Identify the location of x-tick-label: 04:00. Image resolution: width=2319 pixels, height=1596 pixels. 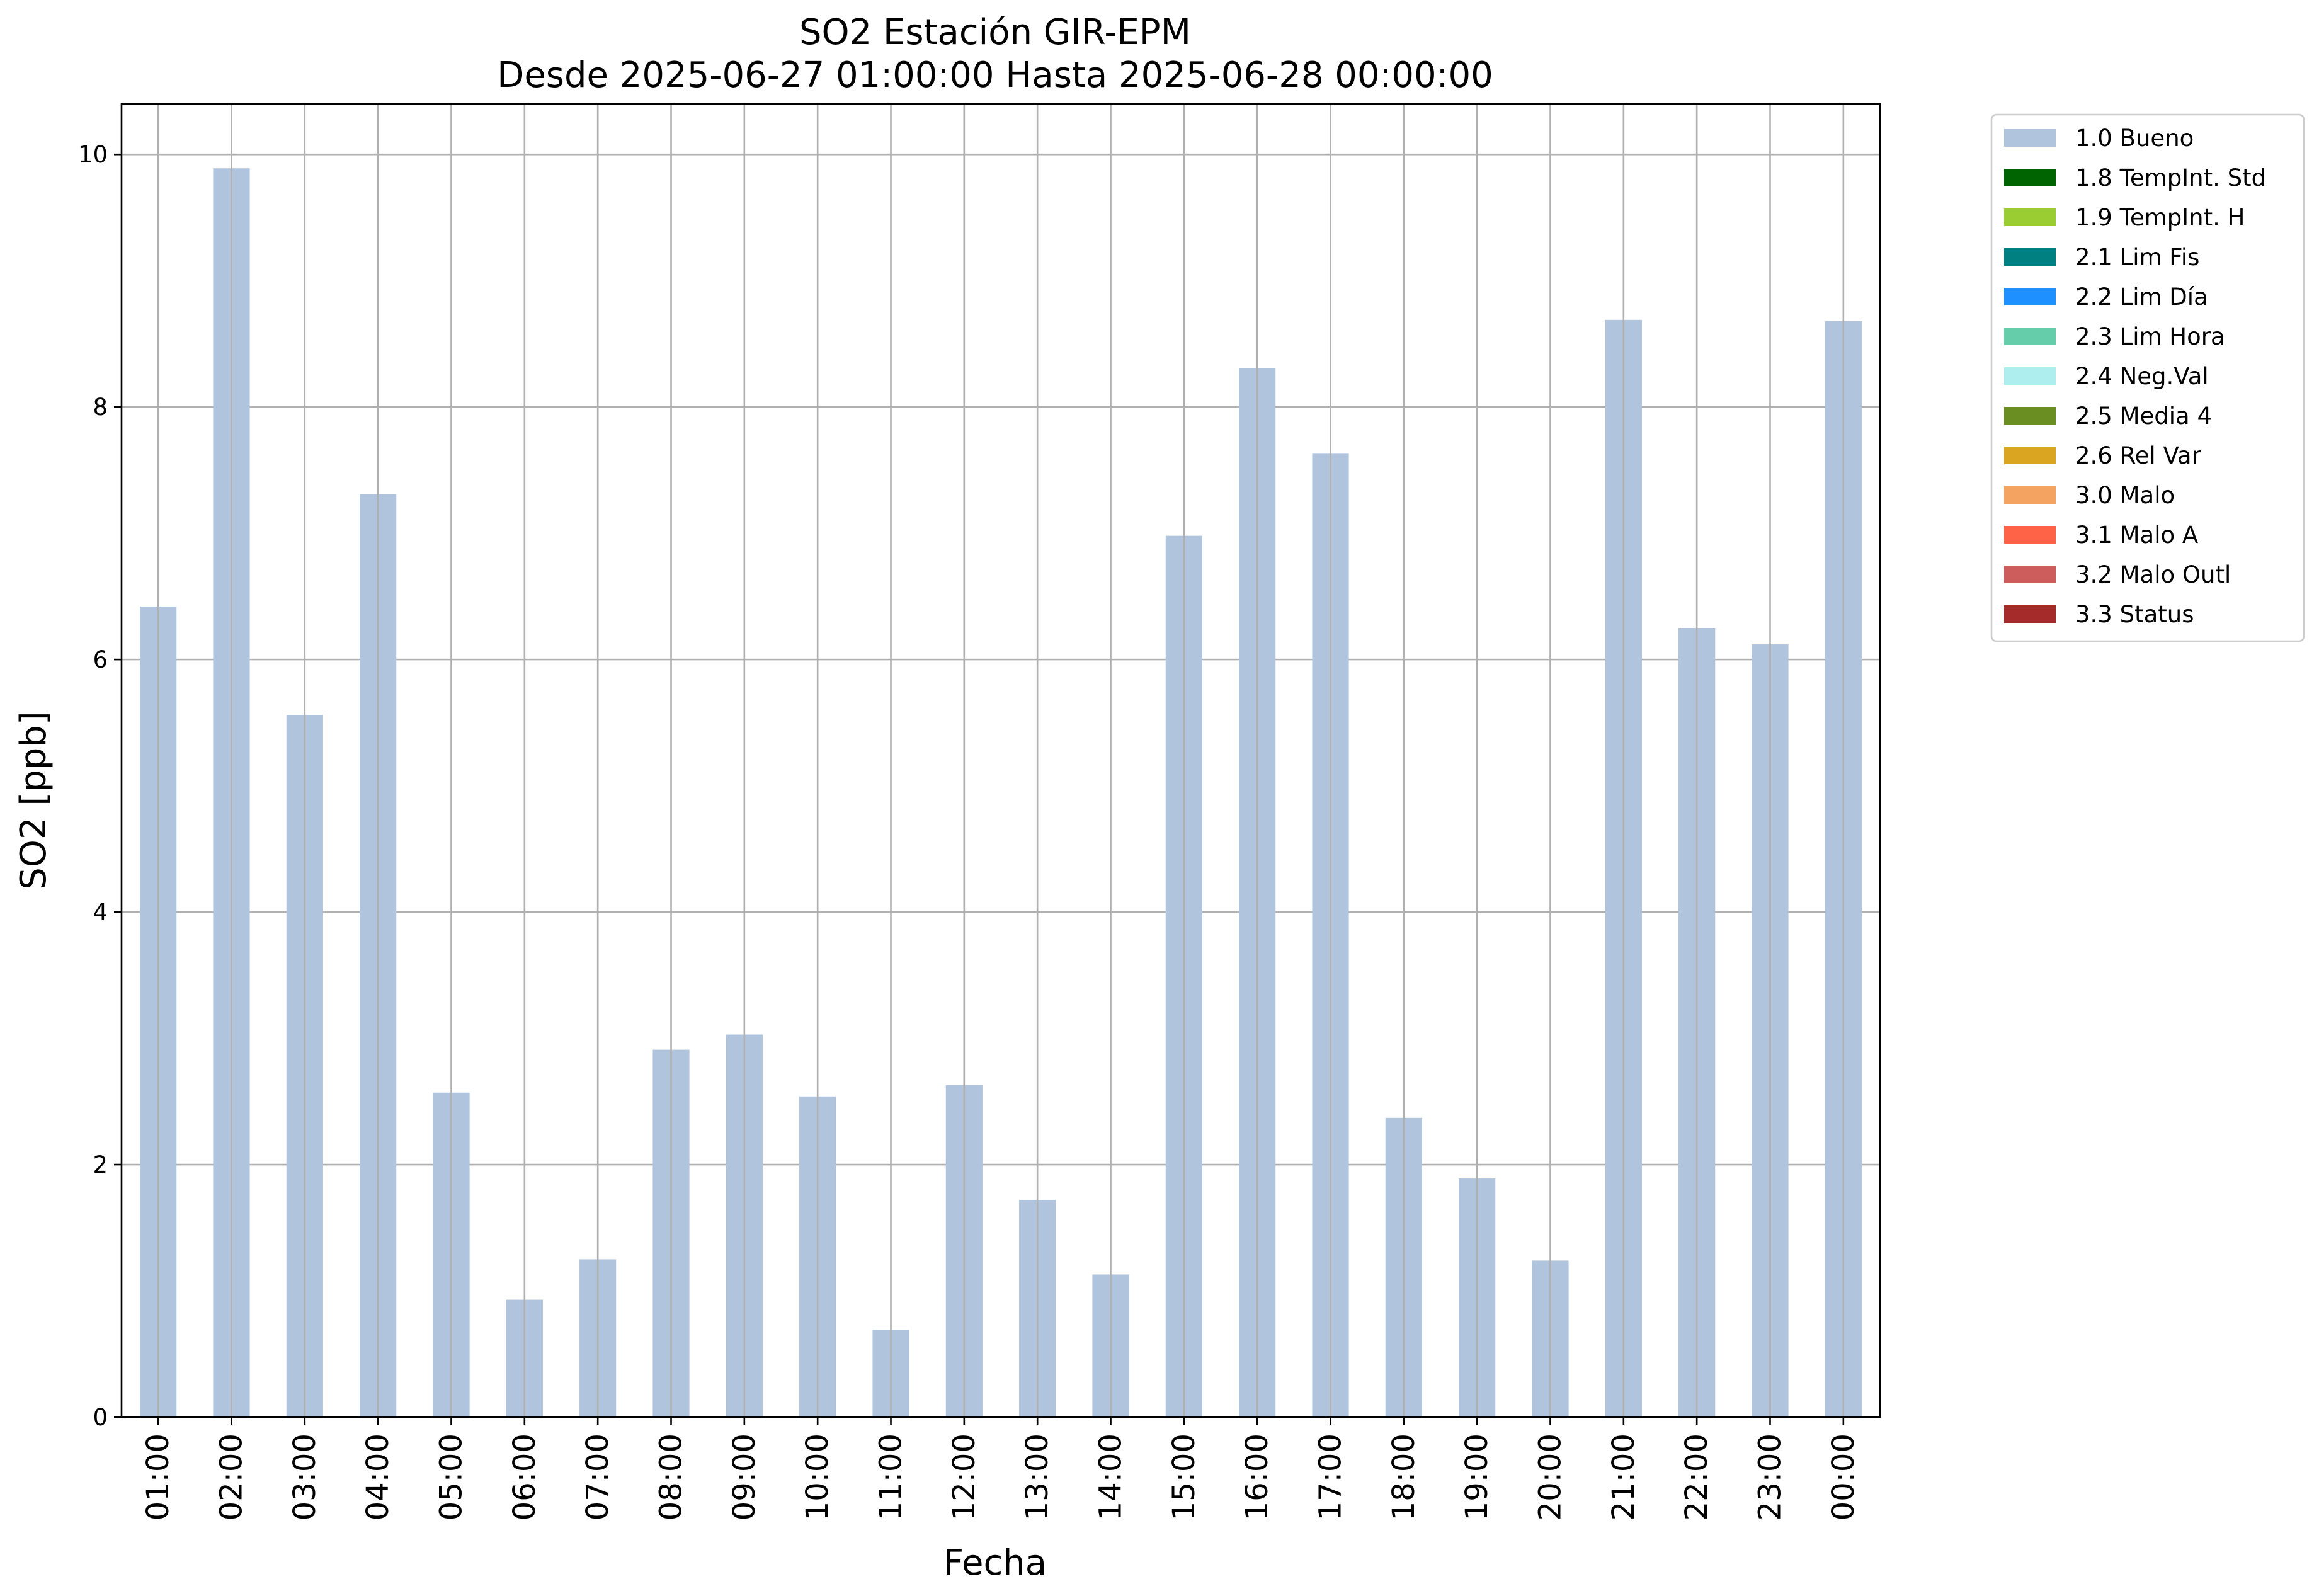
(378, 1477).